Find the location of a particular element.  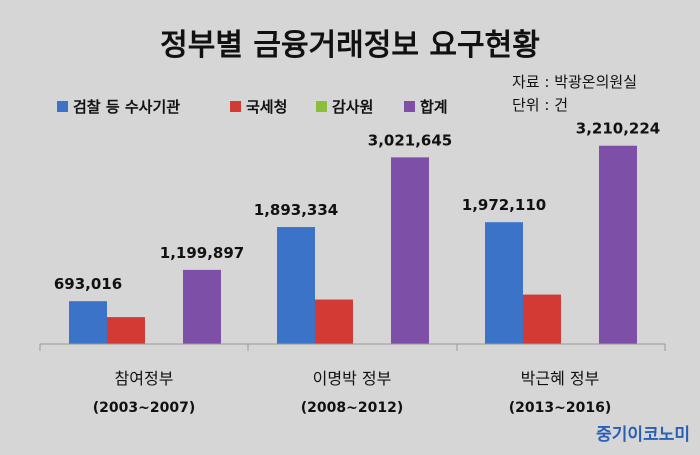

legend-item: 합계 is located at coordinates (426, 107).